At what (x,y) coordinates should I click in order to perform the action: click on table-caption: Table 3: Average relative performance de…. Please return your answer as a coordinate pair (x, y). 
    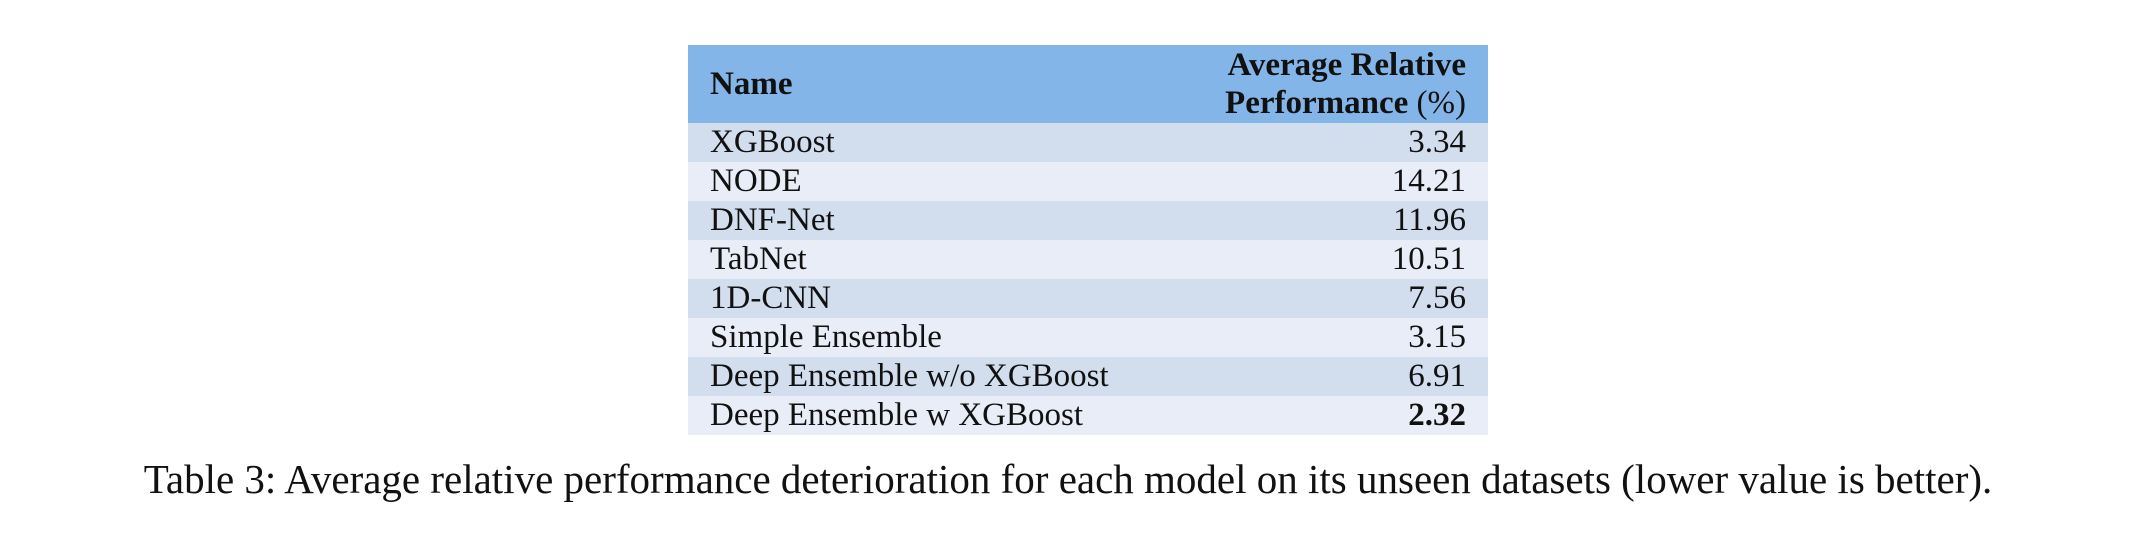
    Looking at the image, I should click on (1068, 479).